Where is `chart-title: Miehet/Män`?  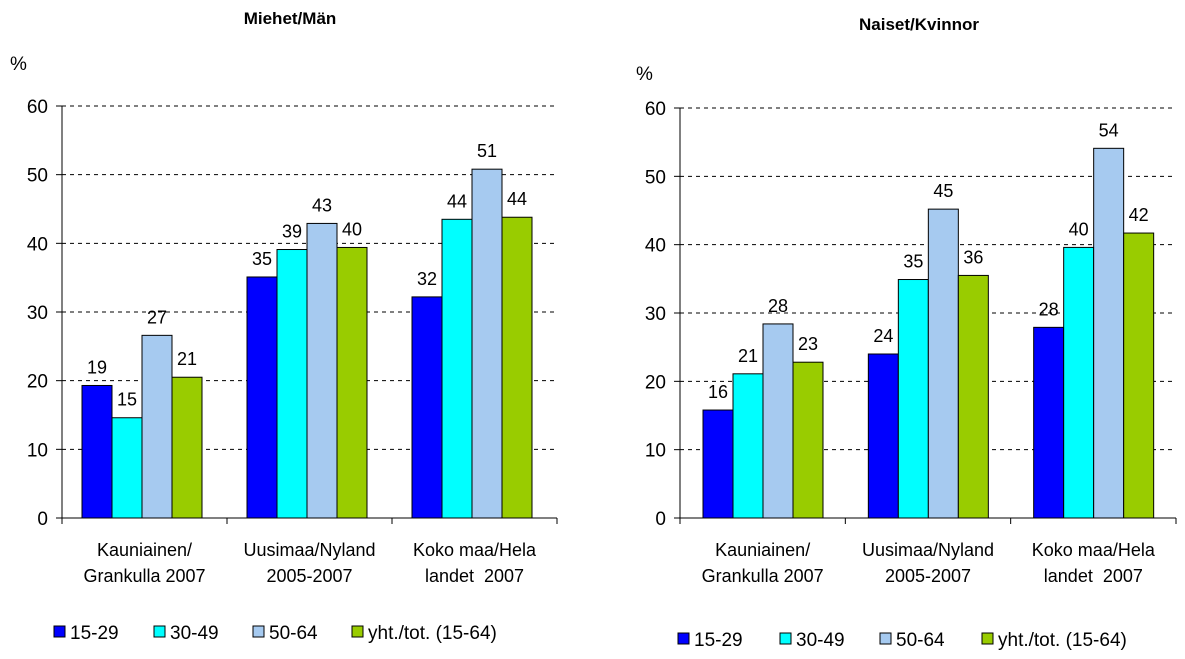
chart-title: Miehet/Män is located at coordinates (290, 18).